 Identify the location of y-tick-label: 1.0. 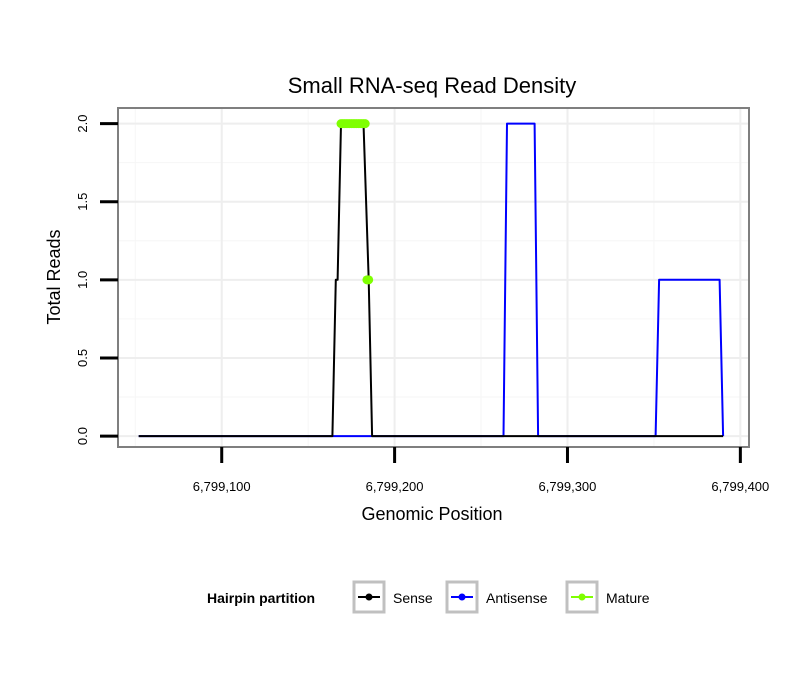
(82, 280).